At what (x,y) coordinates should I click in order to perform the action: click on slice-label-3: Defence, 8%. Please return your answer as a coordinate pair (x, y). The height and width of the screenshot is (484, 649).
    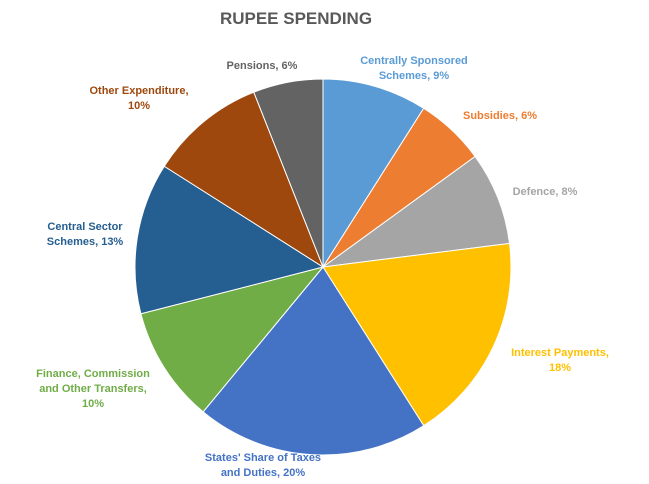
    Looking at the image, I should click on (545, 192).